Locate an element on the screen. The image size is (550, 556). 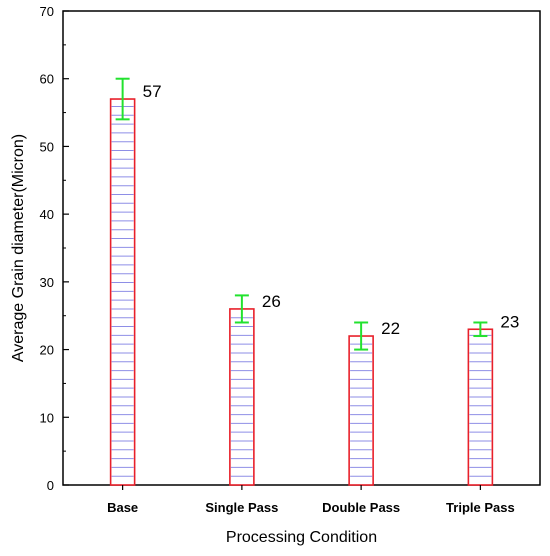
y-tick-label: 30 is located at coordinates (47, 282).